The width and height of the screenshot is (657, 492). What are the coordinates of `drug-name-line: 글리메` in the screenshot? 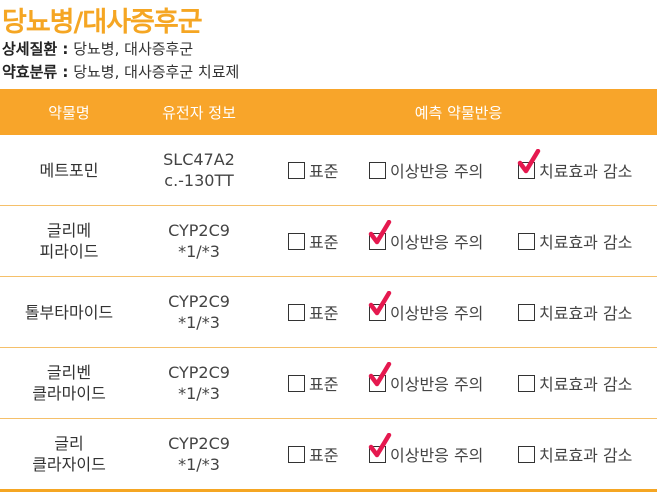 It's located at (69, 230).